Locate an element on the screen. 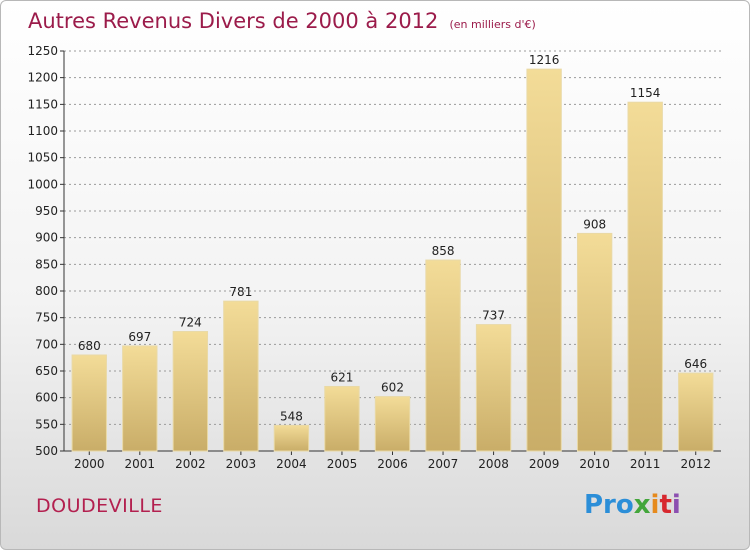 The width and height of the screenshot is (750, 550). bar-2001 is located at coordinates (140, 398).